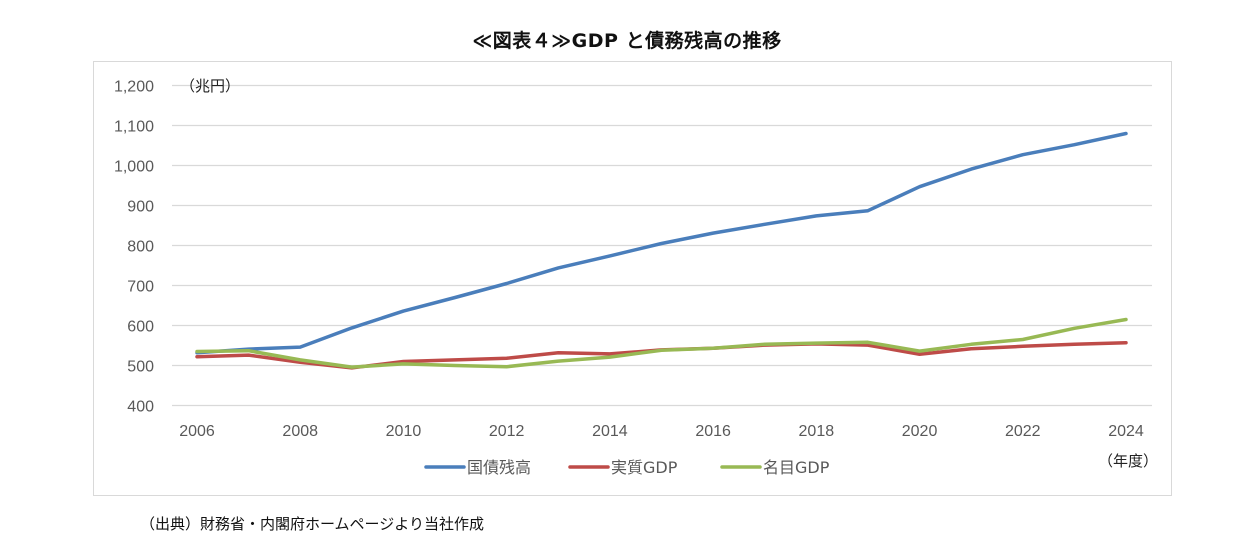 The width and height of the screenshot is (1254, 559). What do you see at coordinates (499, 467) in the screenshot?
I see `legend-label: 国債残高` at bounding box center [499, 467].